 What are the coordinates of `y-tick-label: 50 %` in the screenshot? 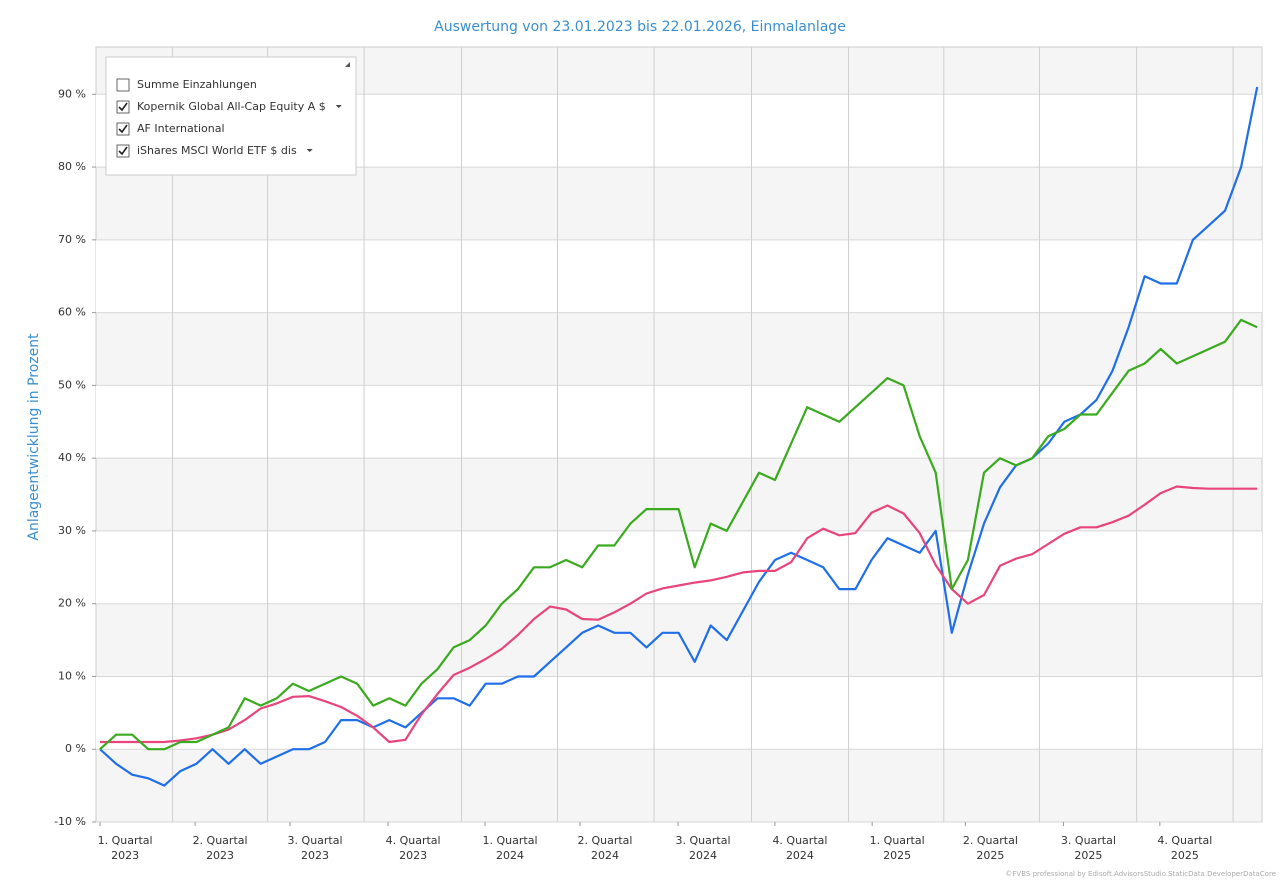 It's located at (72, 384).